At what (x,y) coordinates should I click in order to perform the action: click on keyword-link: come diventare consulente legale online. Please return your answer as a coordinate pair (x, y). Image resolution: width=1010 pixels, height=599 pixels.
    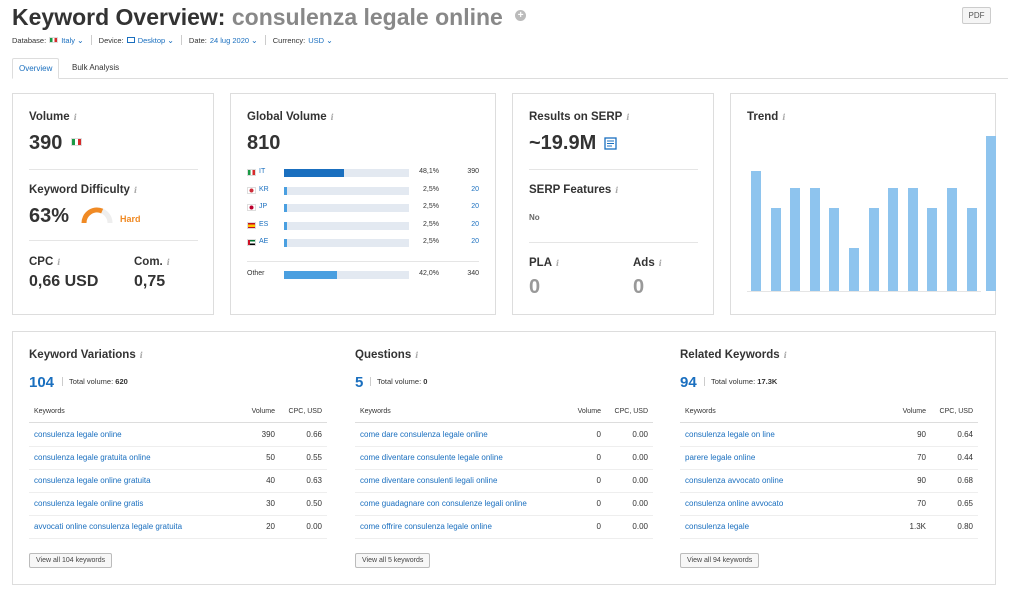
    Looking at the image, I should click on (431, 457).